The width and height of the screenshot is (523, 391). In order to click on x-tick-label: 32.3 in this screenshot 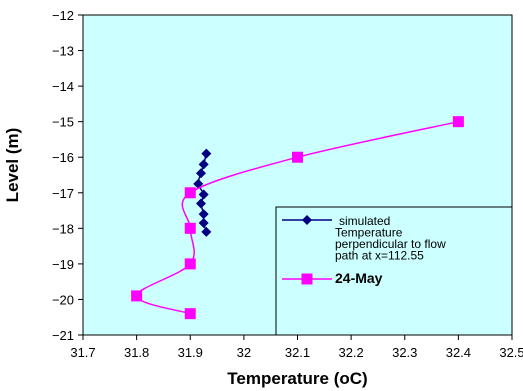, I will do `click(404, 352)`.